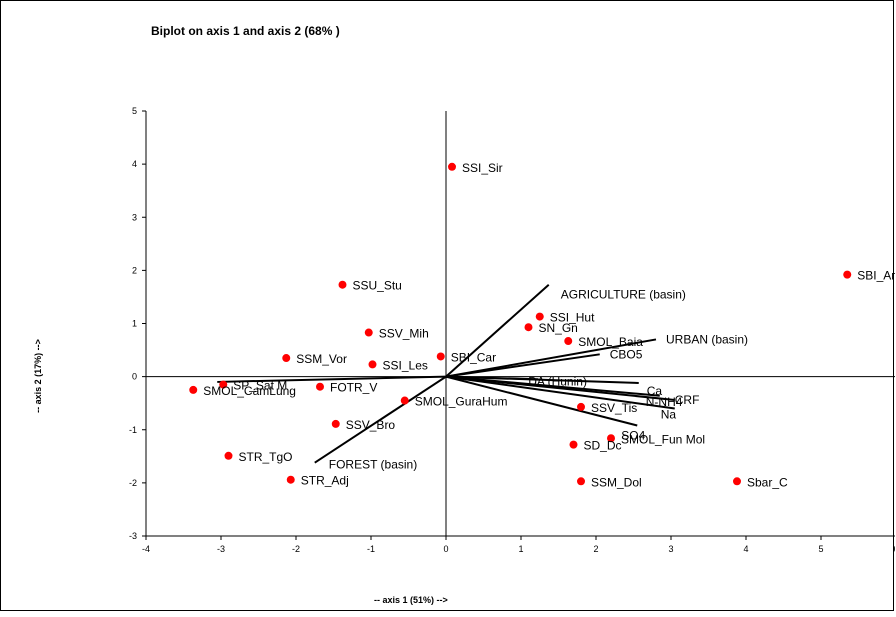  I want to click on vector-label: CRF, so click(687, 400).